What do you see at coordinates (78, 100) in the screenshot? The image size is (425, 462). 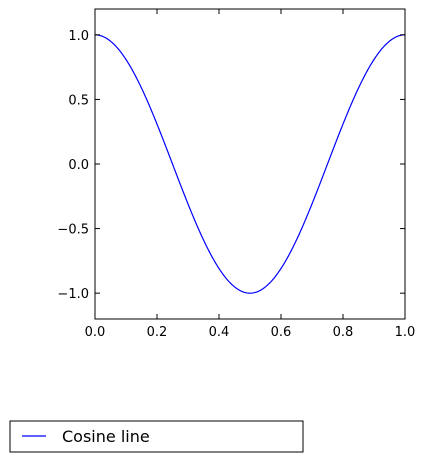 I see `y-tick-label: 0.5` at bounding box center [78, 100].